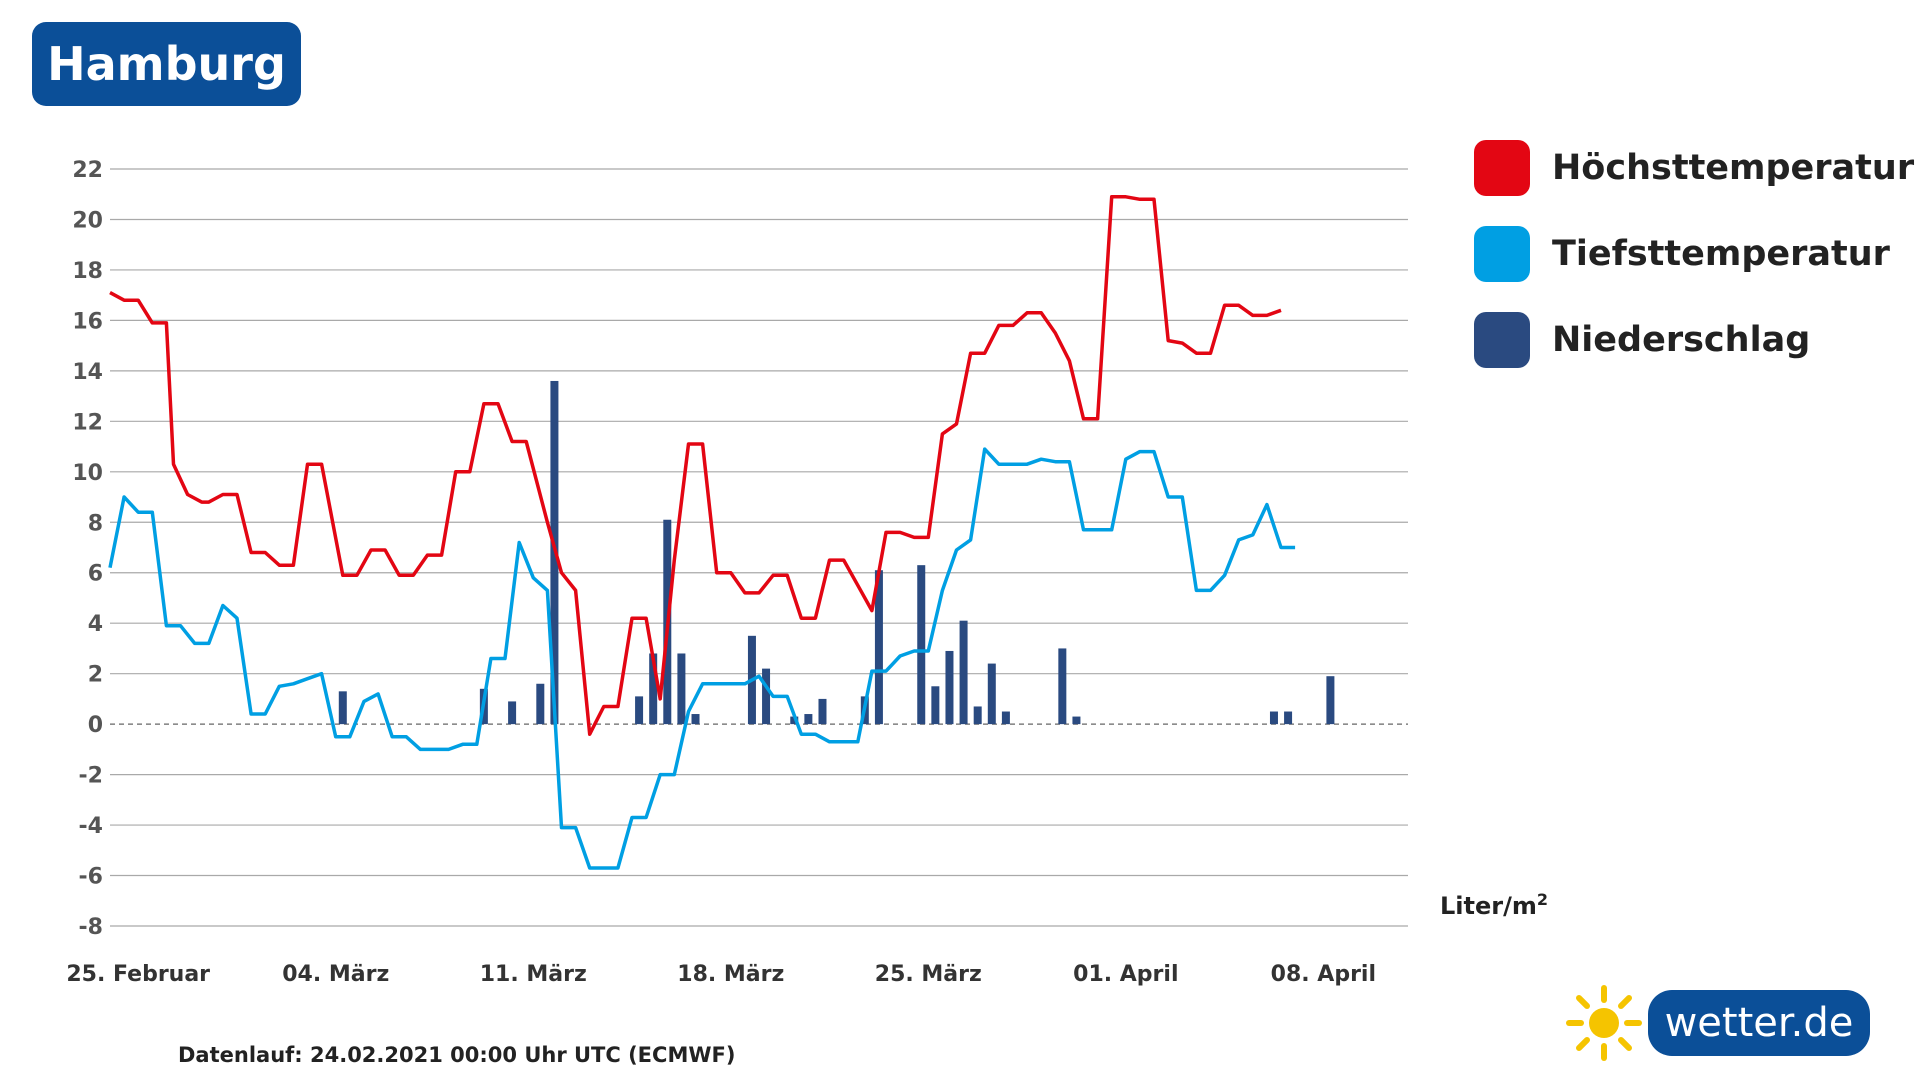 This screenshot has width=1918, height=1079. What do you see at coordinates (95, 725) in the screenshot?
I see `y-tick-label: 0` at bounding box center [95, 725].